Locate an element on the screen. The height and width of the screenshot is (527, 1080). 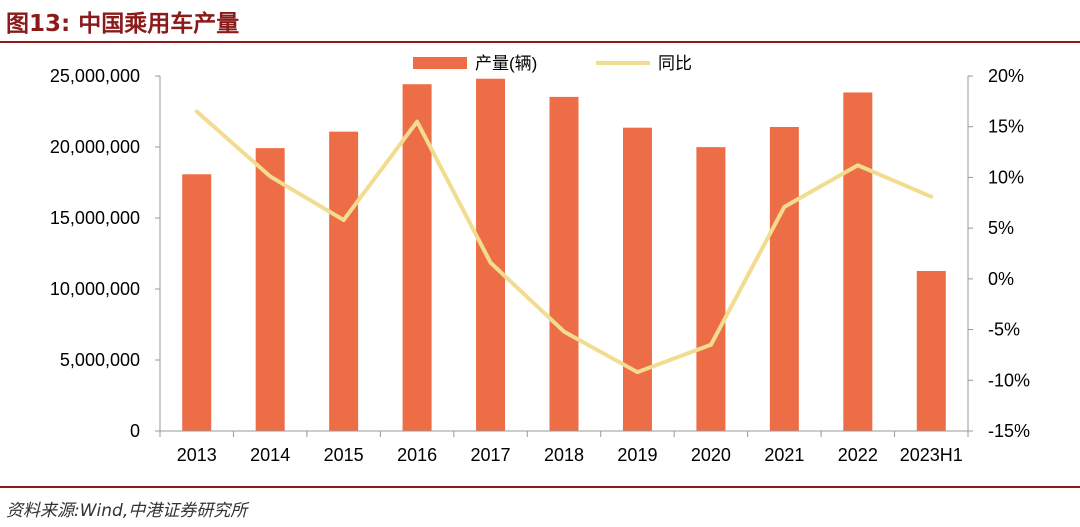
legend-label-bar: 产量(辆) is located at coordinates (506, 63).